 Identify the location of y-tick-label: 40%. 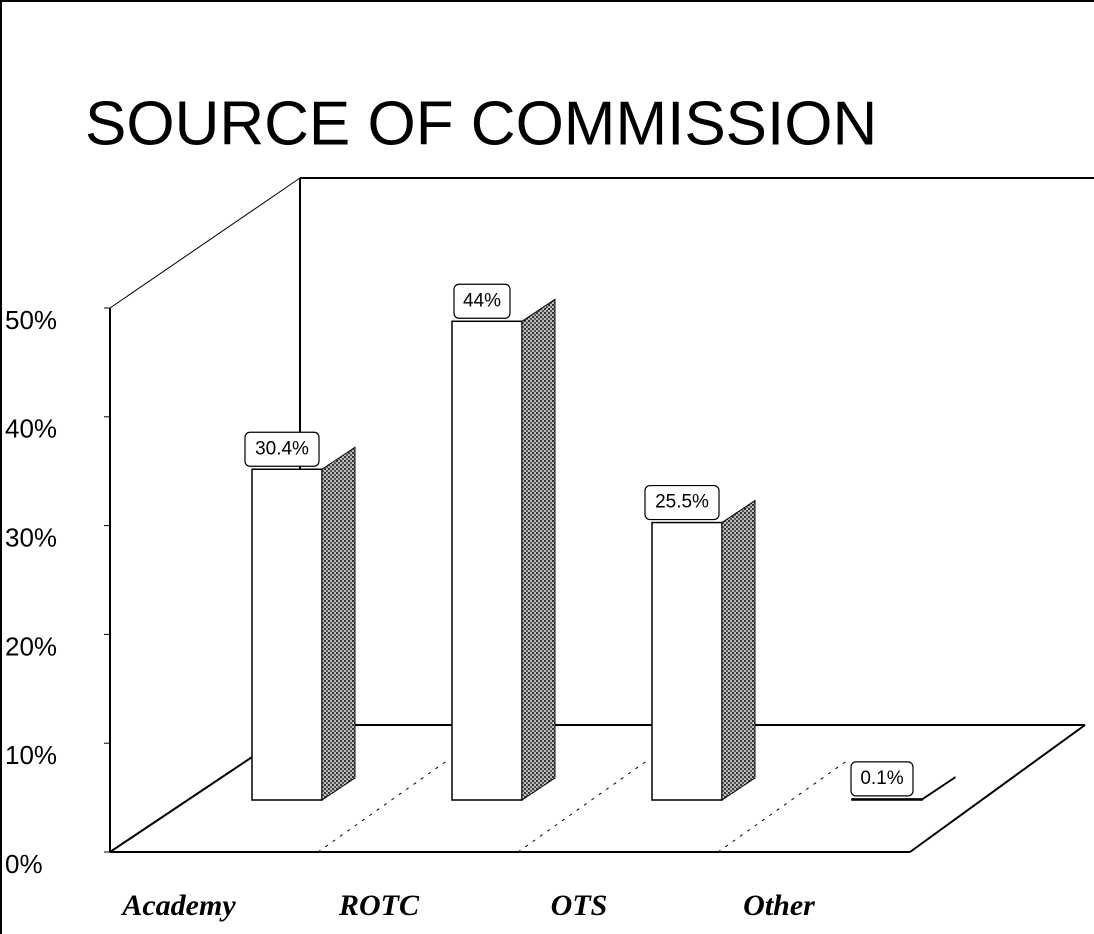
(31, 429).